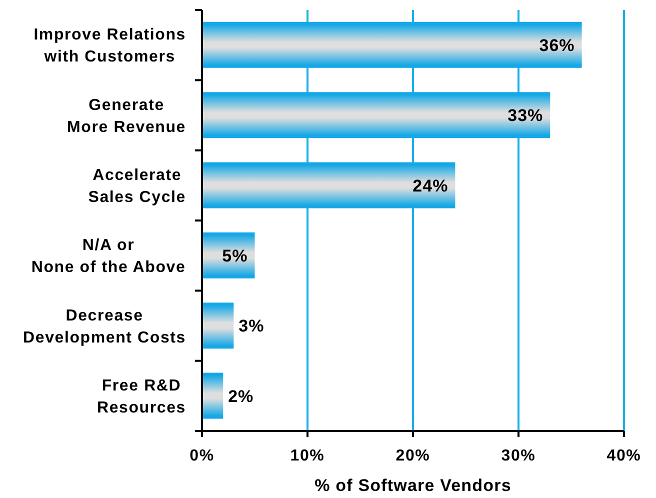 This screenshot has width=656, height=498. What do you see at coordinates (557, 46) in the screenshot?
I see `data-label: 36%` at bounding box center [557, 46].